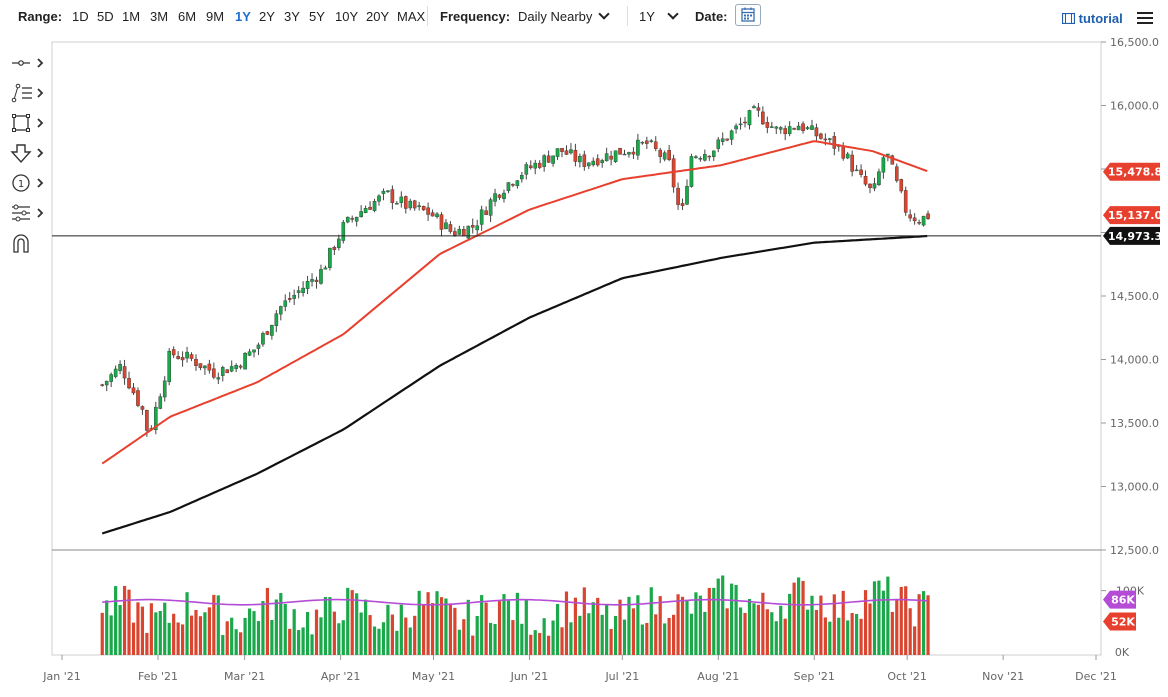 Image resolution: width=1168 pixels, height=697 pixels. Describe the element at coordinates (347, 16) in the screenshot. I see `range-button-10y: 10Y` at that location.